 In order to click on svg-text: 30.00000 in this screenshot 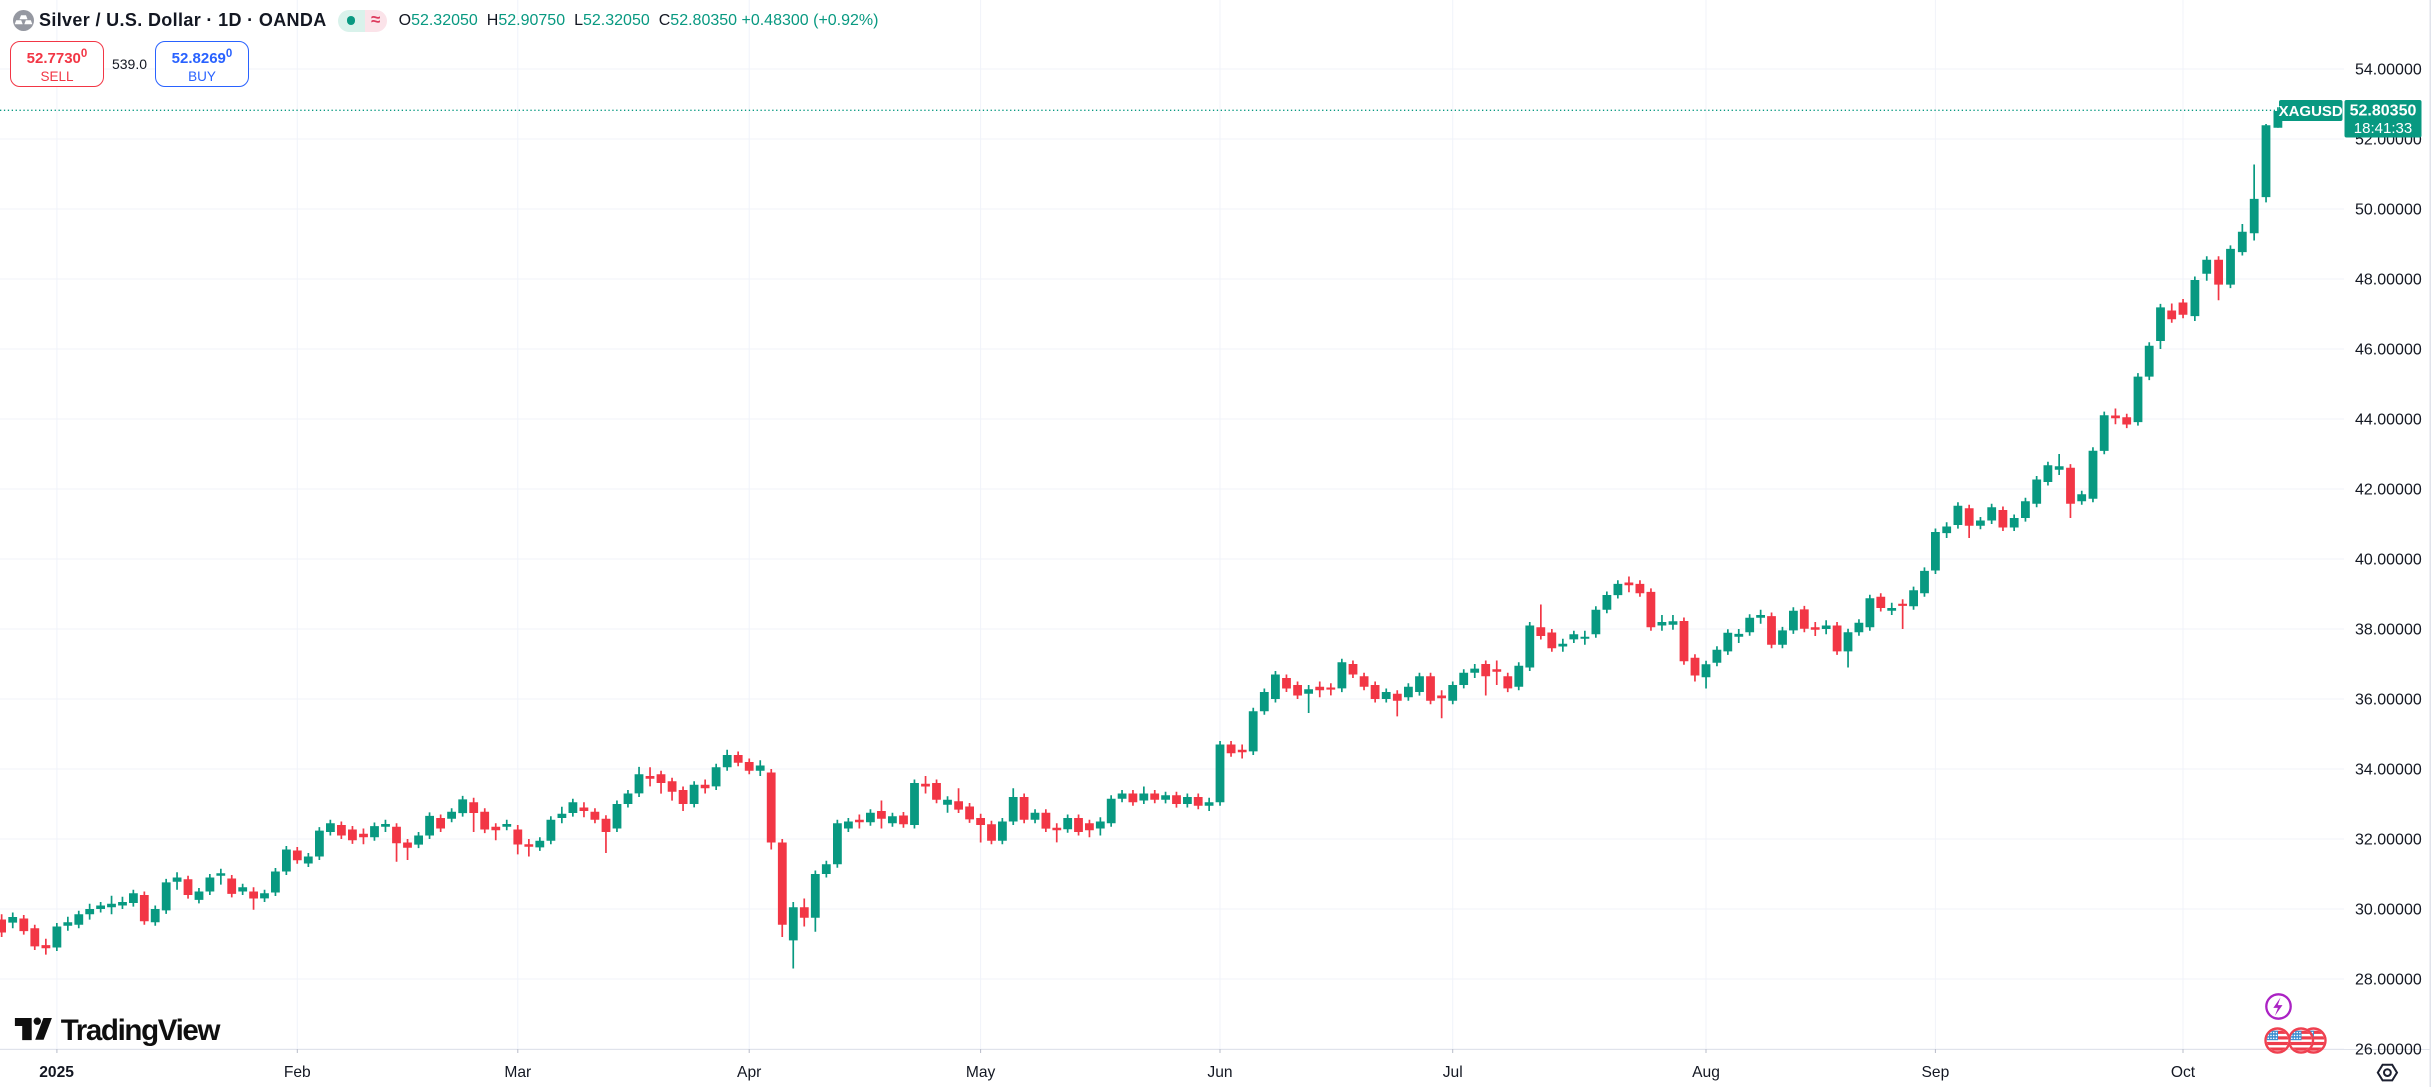, I will do `click(2388, 910)`.